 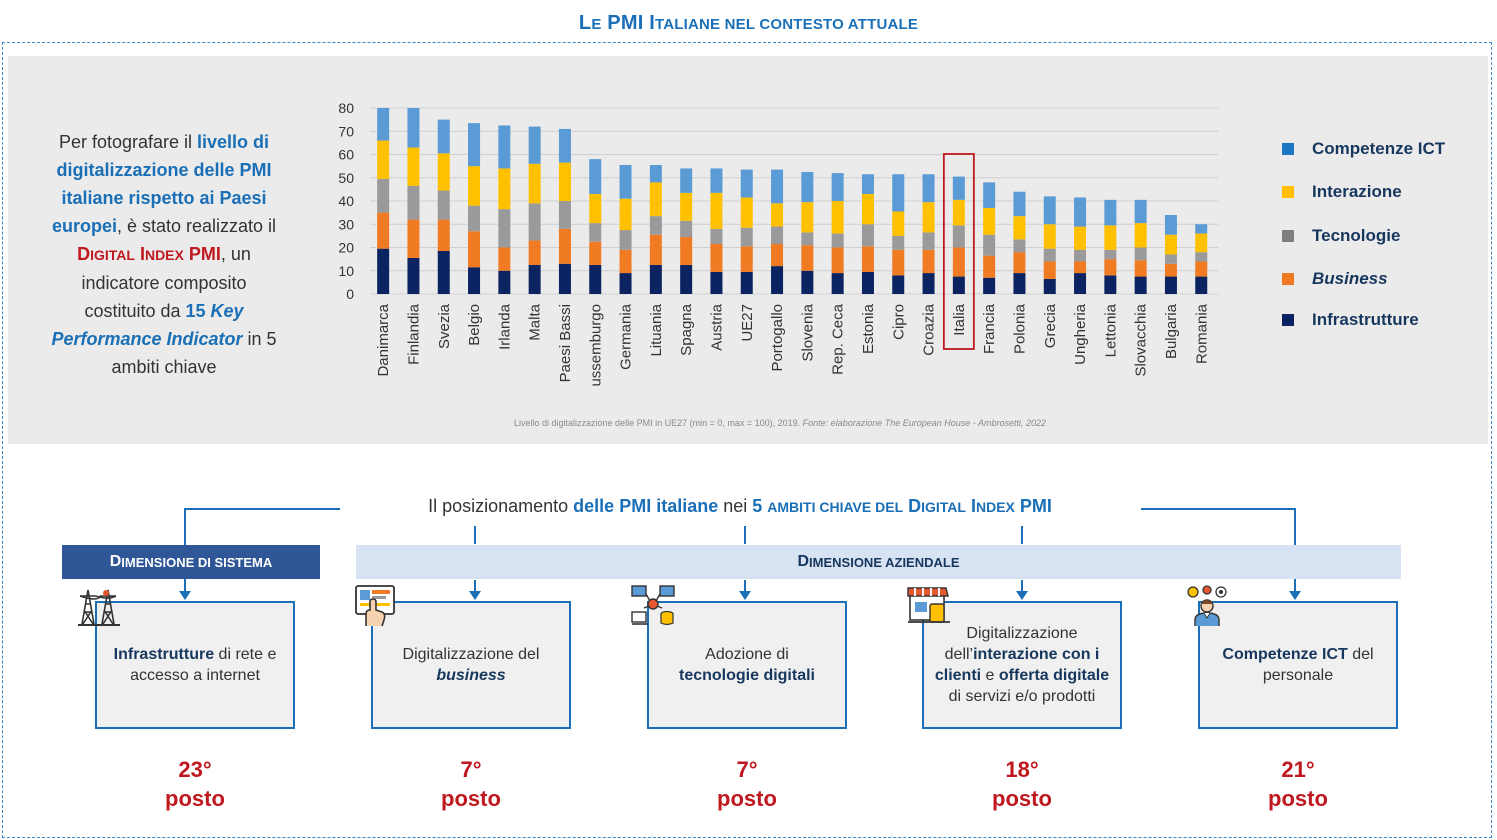 What do you see at coordinates (346, 155) in the screenshot?
I see `y-tick-label: 60` at bounding box center [346, 155].